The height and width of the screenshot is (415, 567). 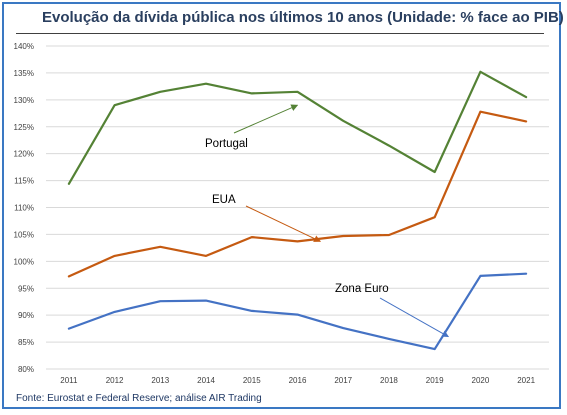 What do you see at coordinates (226, 144) in the screenshot?
I see `series-label-portugal: Portugal` at bounding box center [226, 144].